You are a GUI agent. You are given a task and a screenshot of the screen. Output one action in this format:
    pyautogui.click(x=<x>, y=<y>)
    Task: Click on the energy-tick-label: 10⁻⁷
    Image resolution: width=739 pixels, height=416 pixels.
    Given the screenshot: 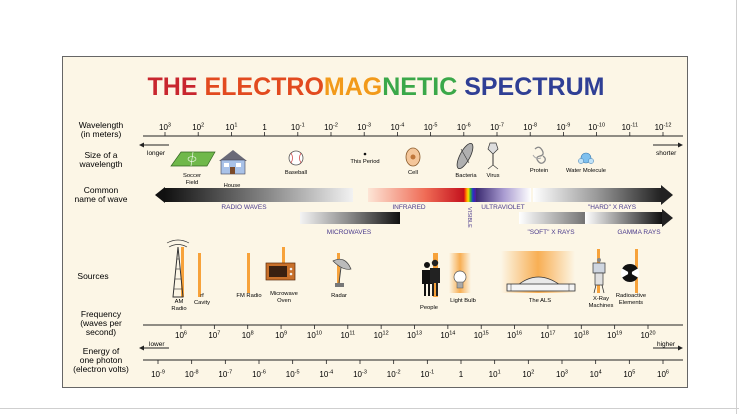 What is the action you would take?
    pyautogui.click(x=225, y=375)
    